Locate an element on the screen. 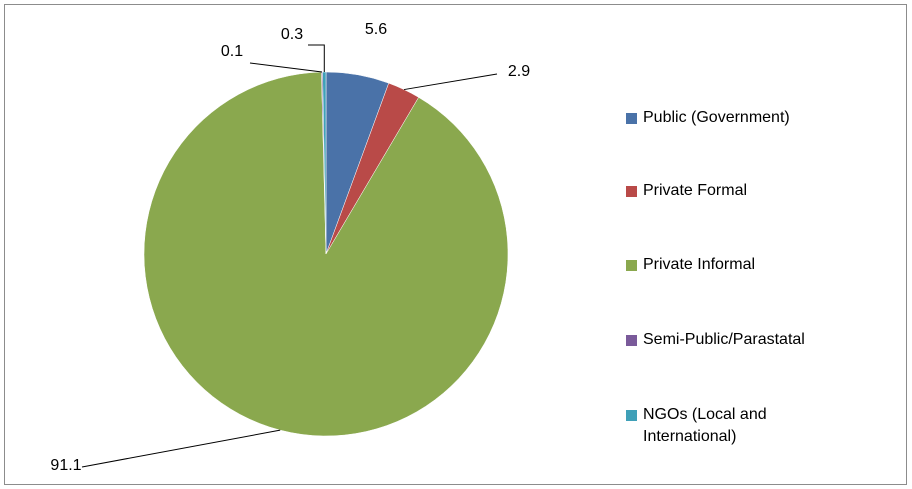  data-label: 91.1 is located at coordinates (65, 465).